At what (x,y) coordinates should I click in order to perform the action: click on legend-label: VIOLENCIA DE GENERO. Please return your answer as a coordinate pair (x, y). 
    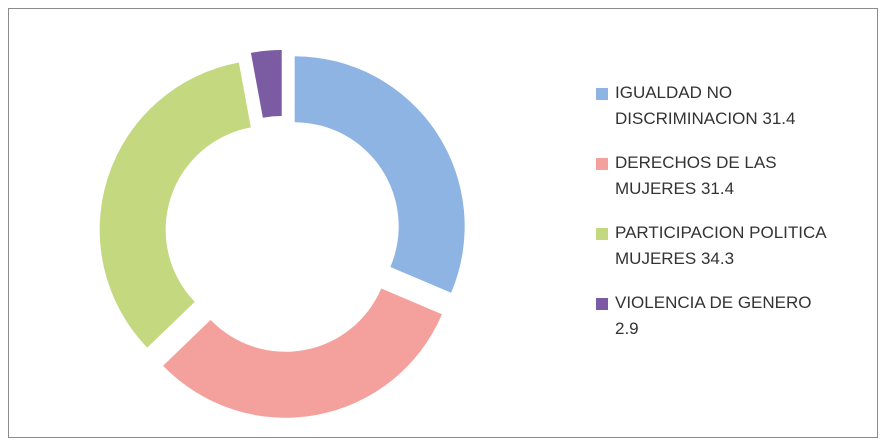
    Looking at the image, I should click on (713, 302).